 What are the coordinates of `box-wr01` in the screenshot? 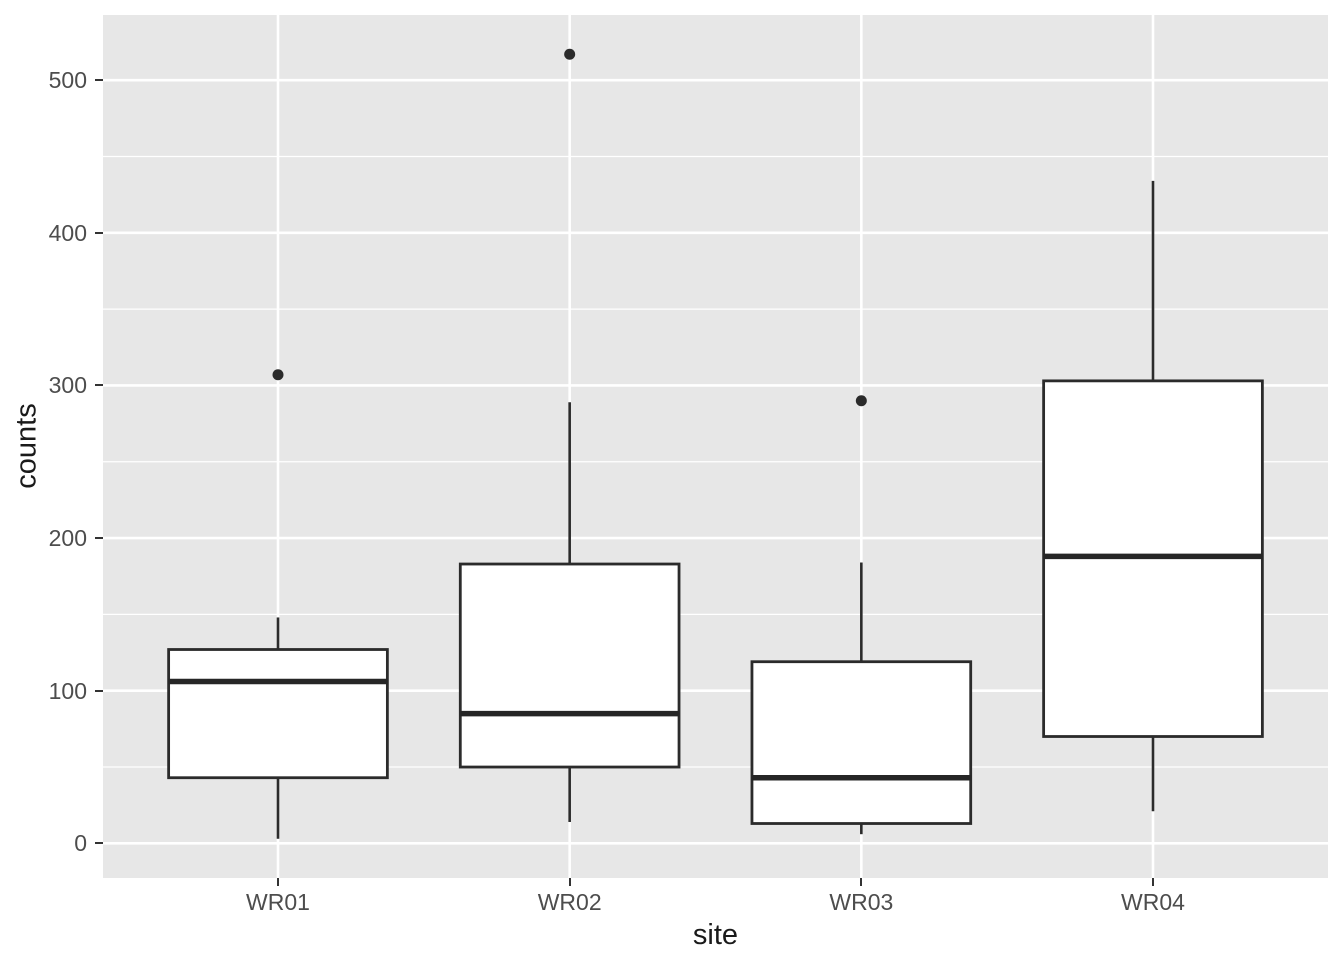 It's located at (278, 714).